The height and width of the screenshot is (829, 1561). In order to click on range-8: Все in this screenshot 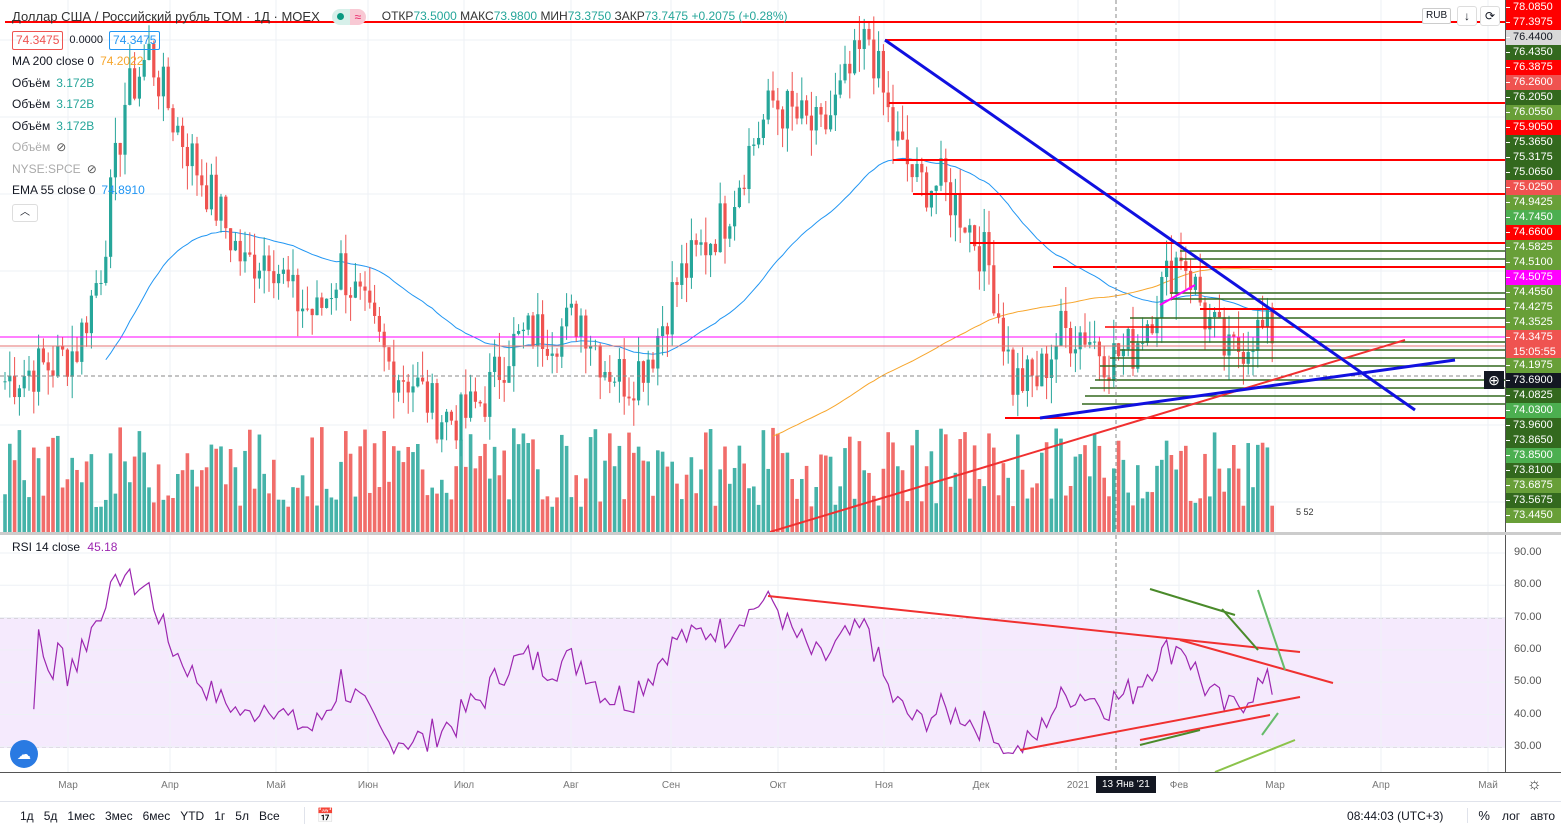, I will do `click(269, 815)`.